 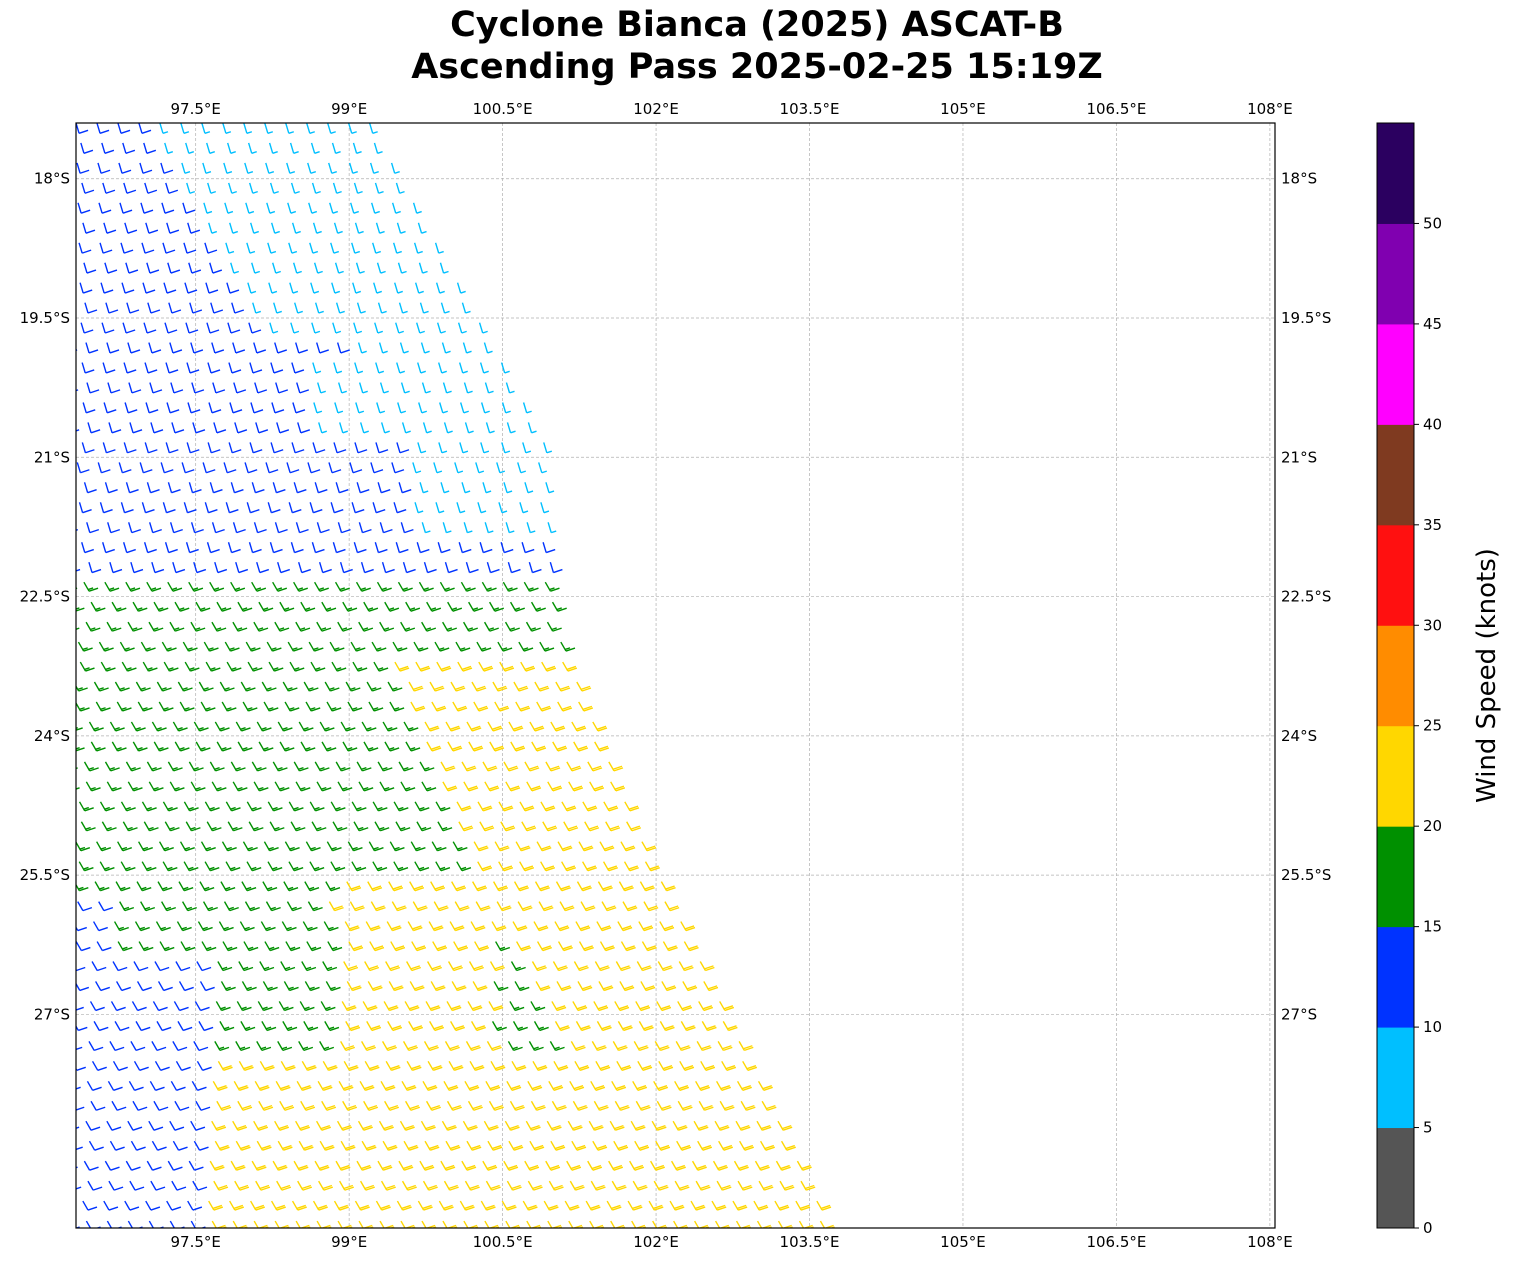 I want to click on lat-tick-label-right: 22.5°S, so click(x=1306, y=597).